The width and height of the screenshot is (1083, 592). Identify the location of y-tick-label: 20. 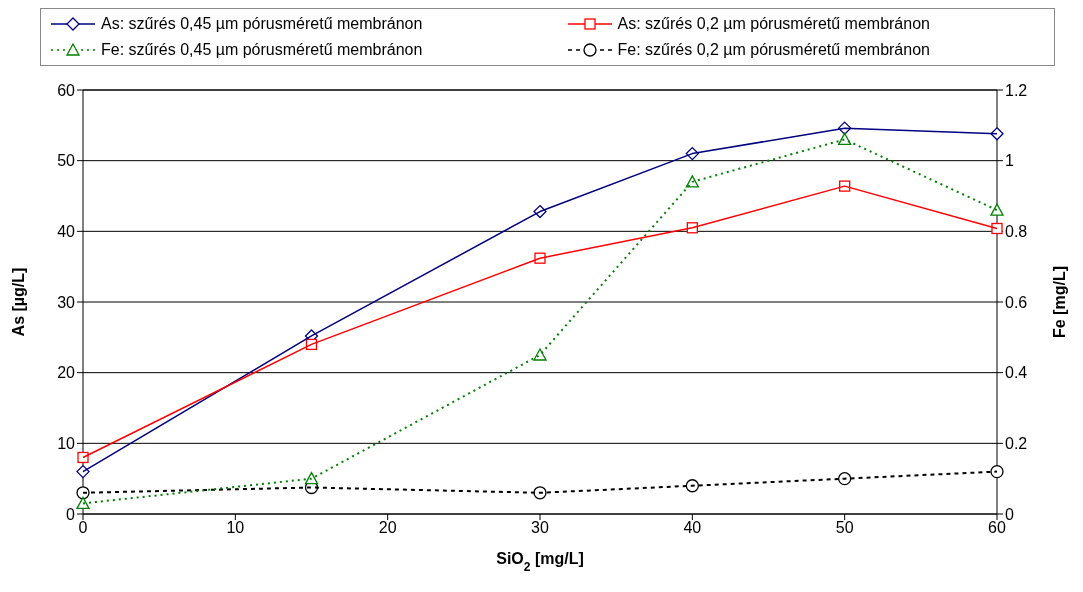
(66, 373).